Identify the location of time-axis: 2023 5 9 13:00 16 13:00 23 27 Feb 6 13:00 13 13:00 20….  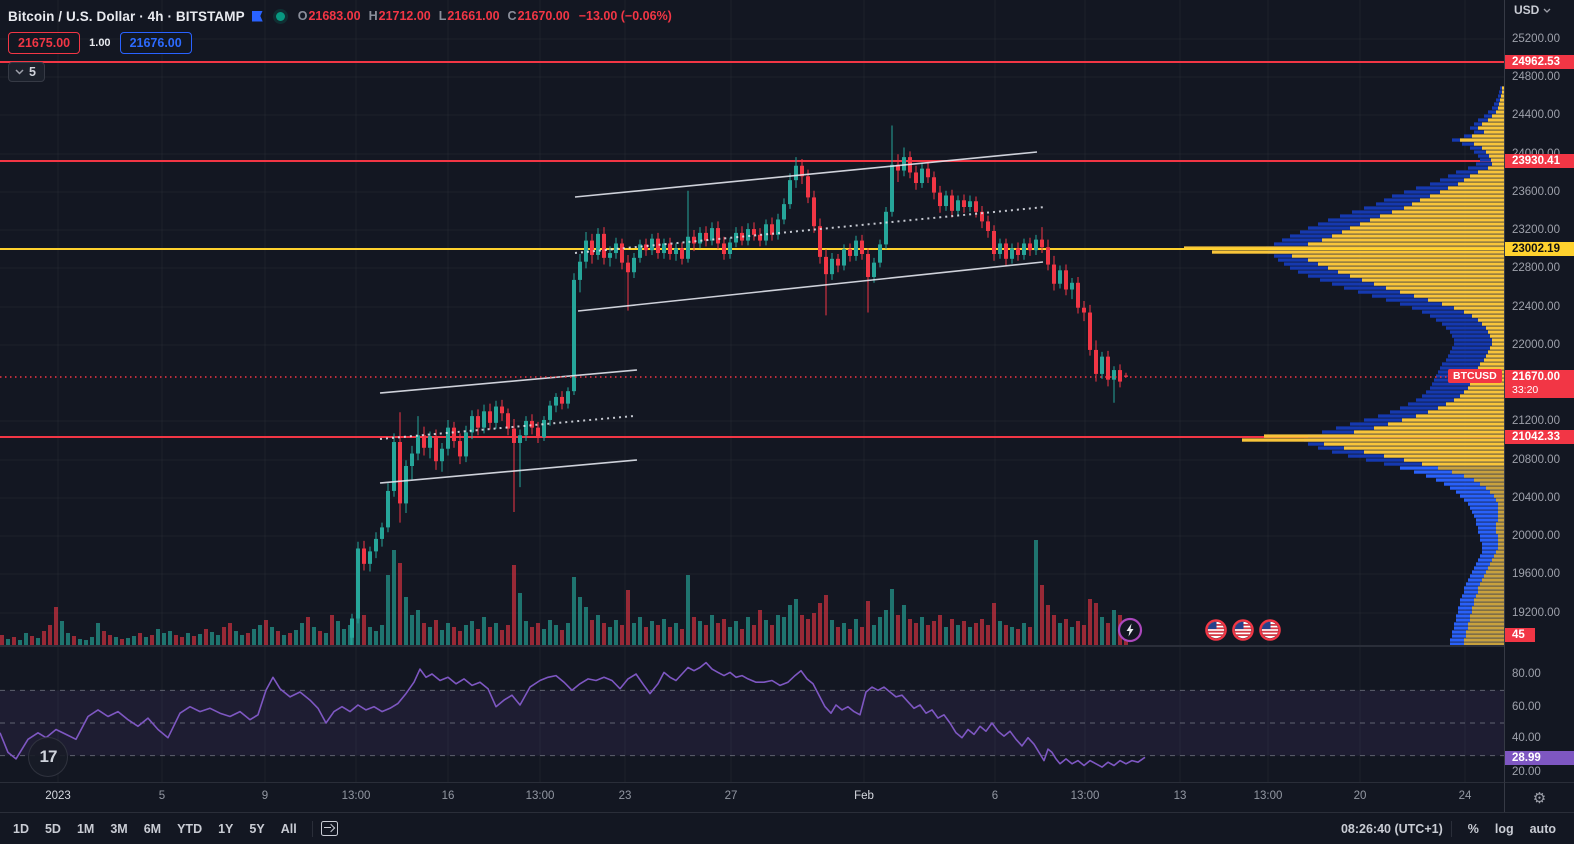
(752, 797).